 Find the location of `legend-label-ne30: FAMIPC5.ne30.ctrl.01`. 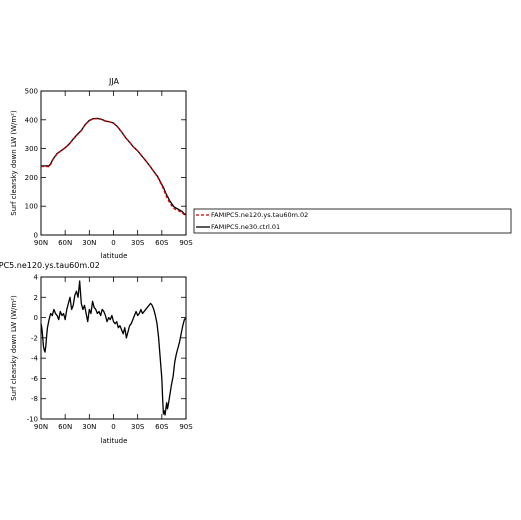

legend-label-ne30: FAMIPC5.ne30.ctrl.01 is located at coordinates (245, 227).